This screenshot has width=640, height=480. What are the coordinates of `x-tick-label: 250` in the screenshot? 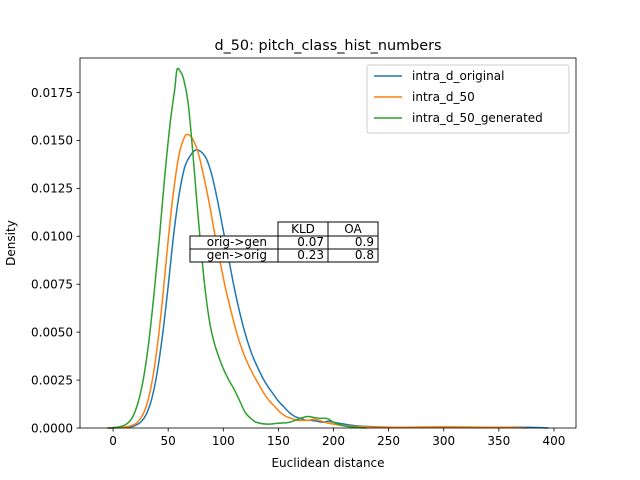 It's located at (388, 441).